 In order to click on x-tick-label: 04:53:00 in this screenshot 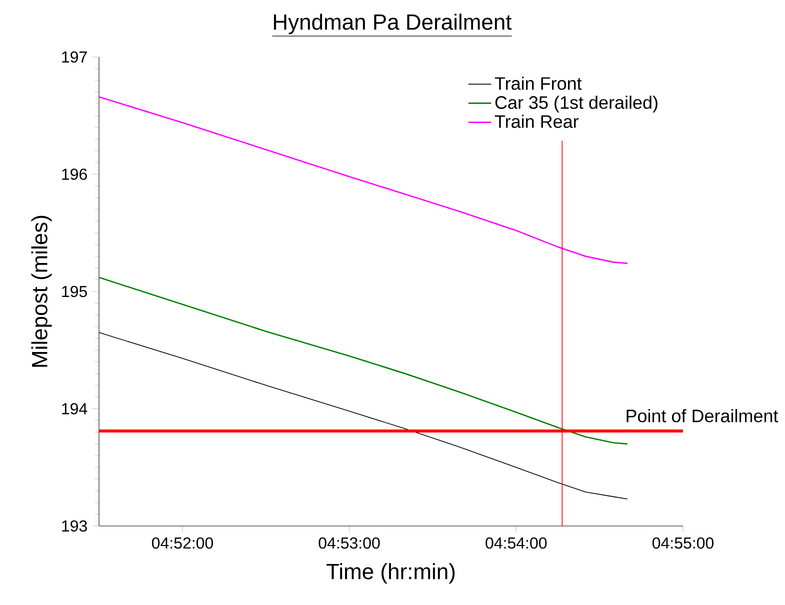, I will do `click(349, 543)`.